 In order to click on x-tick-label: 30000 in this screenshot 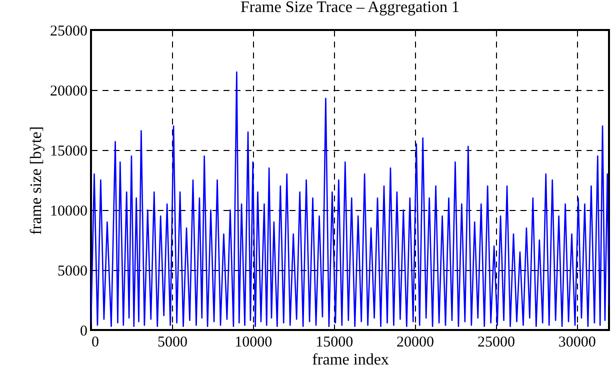, I will do `click(577, 342)`.